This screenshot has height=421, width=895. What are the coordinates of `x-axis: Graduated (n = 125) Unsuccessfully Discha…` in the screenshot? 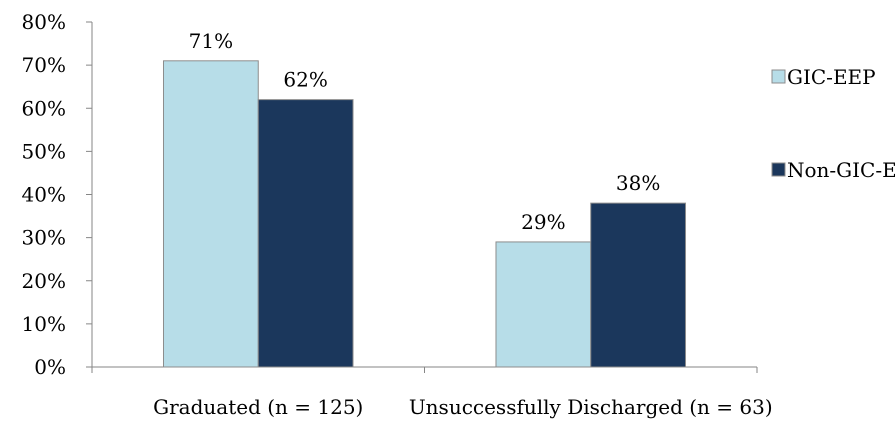 It's located at (432, 392).